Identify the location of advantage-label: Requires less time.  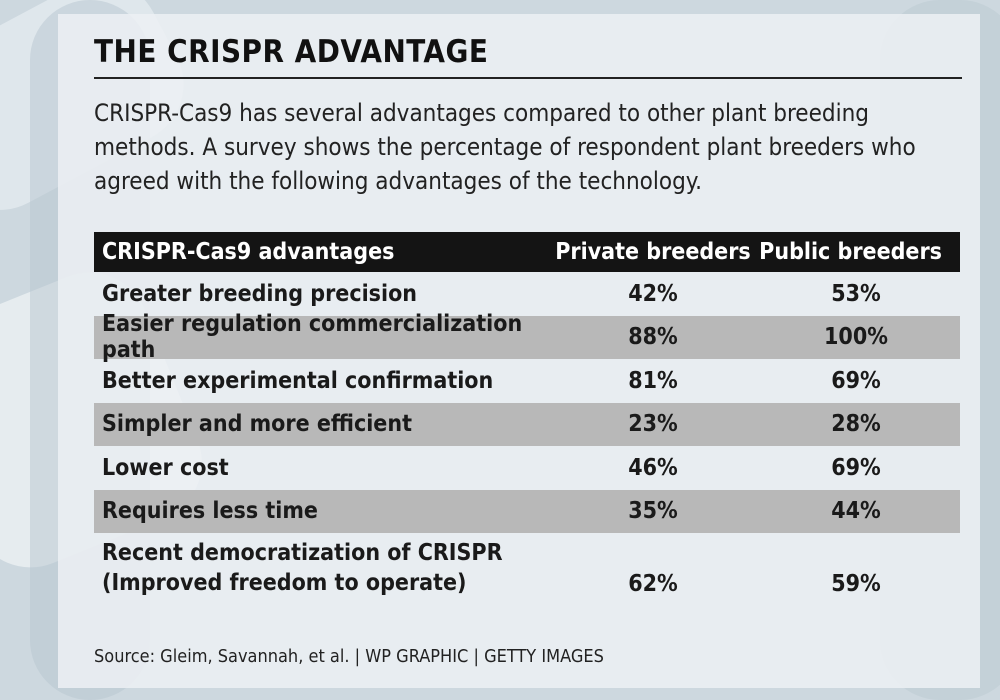
(324, 511).